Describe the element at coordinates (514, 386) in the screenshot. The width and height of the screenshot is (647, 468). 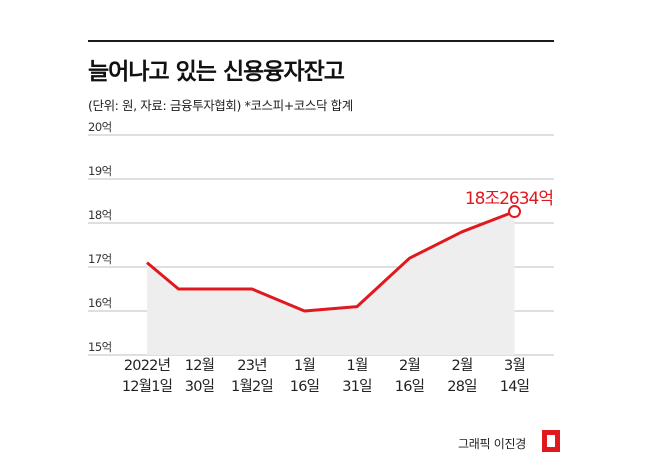
I see `x-tick-label: 14일` at that location.